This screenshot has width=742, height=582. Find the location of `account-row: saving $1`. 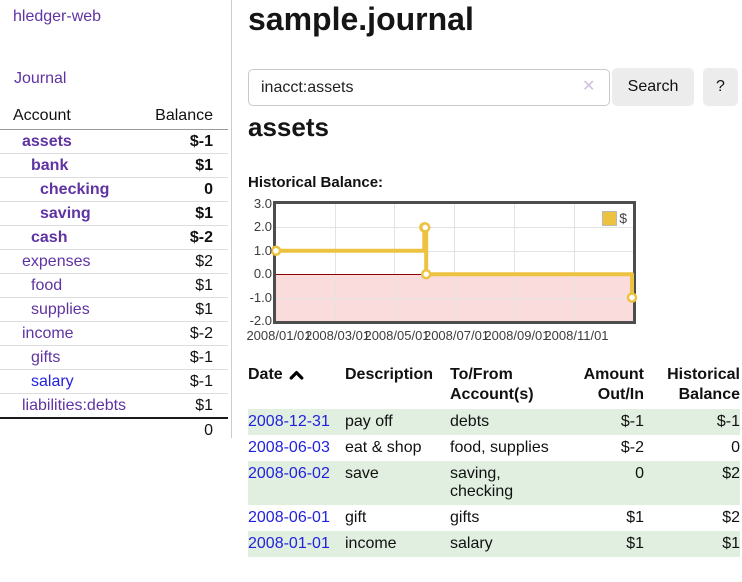

account-row: saving $1 is located at coordinates (114, 213).